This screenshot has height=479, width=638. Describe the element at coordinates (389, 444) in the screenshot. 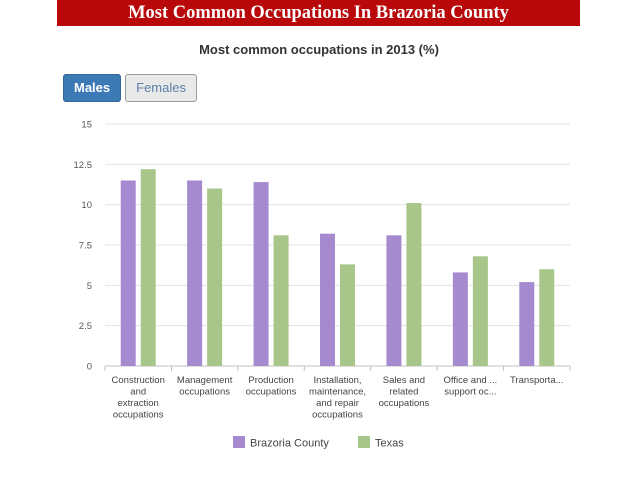

I see `legend-label: Texas` at that location.